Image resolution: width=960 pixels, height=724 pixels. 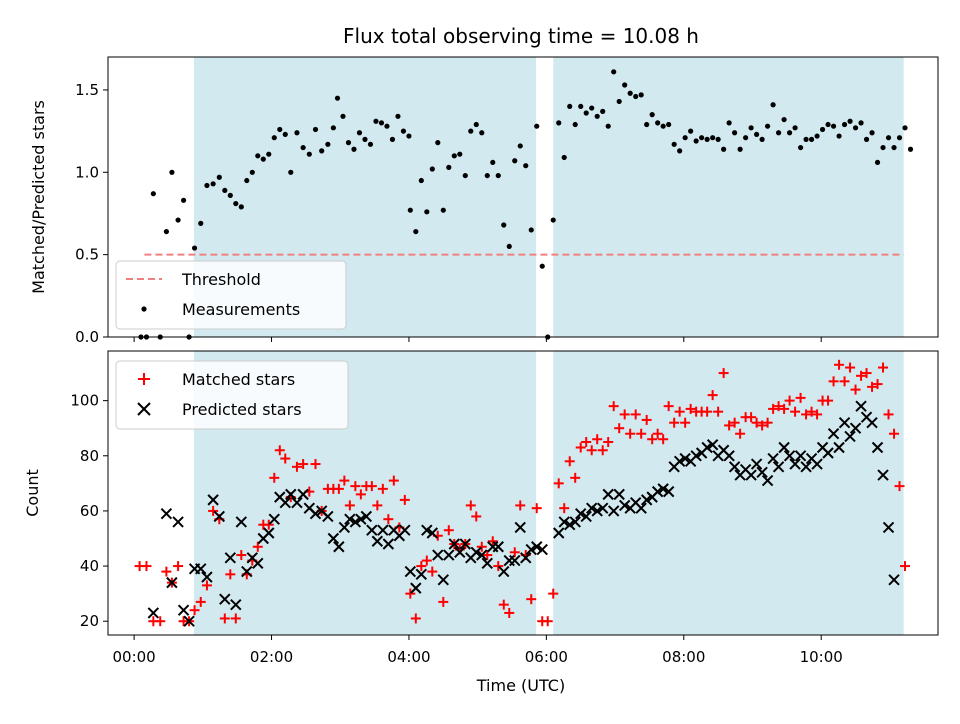 I want to click on x-tick-label: 08:00, so click(x=683, y=657).